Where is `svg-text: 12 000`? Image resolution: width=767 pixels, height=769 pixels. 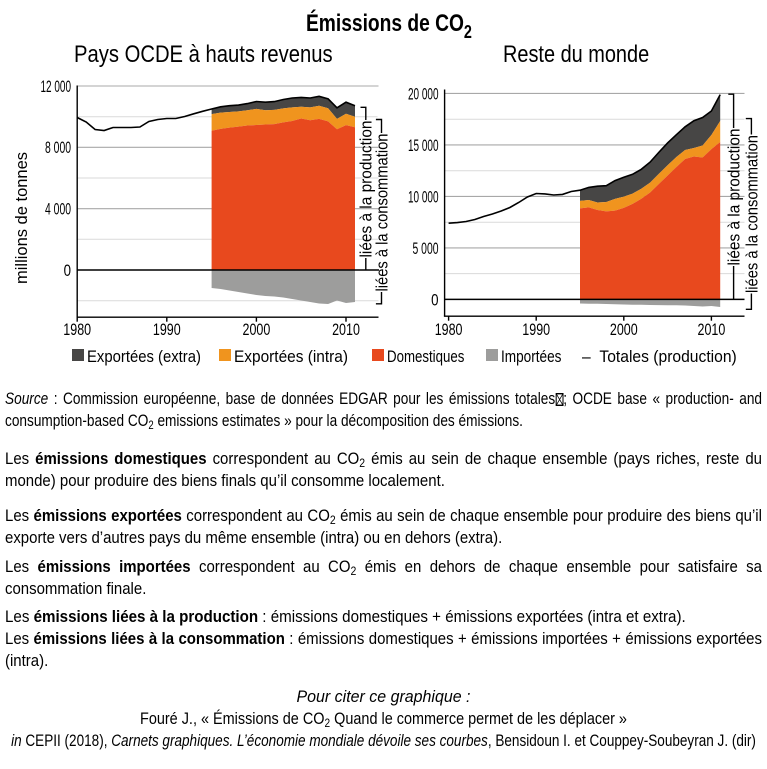 svg-text: 12 000 is located at coordinates (56, 86).